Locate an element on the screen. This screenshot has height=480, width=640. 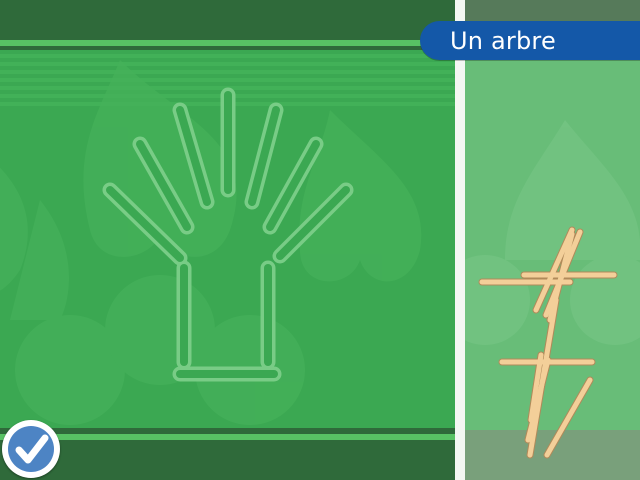
board-bottom-band is located at coordinates (227, 460).